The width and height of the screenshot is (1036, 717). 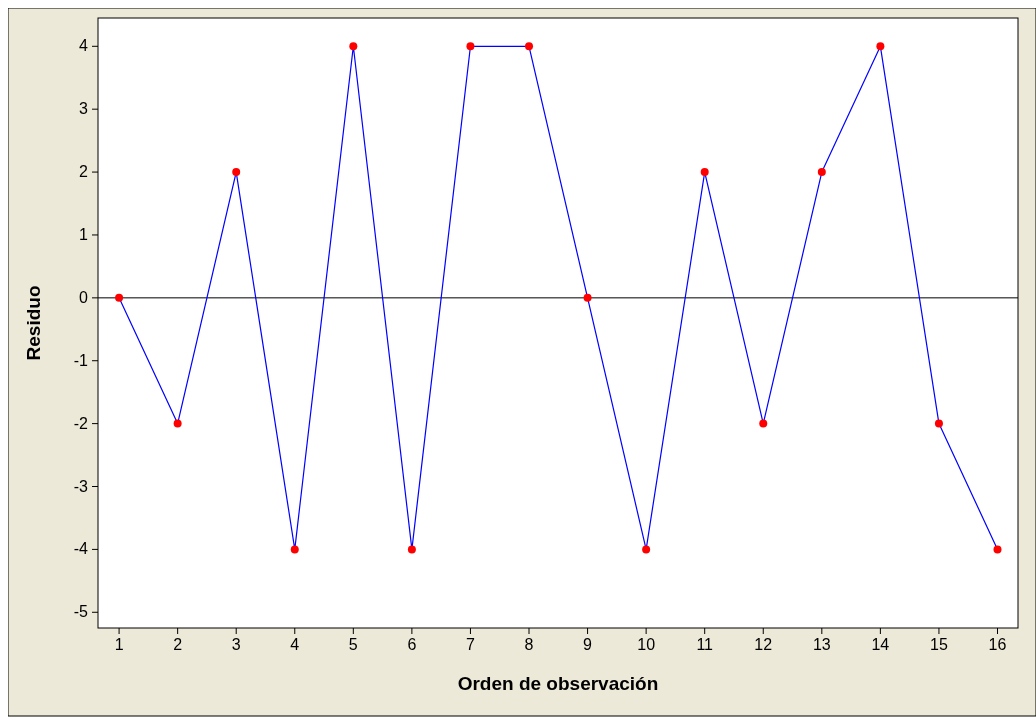 What do you see at coordinates (997, 644) in the screenshot?
I see `x-tick-label: 16` at bounding box center [997, 644].